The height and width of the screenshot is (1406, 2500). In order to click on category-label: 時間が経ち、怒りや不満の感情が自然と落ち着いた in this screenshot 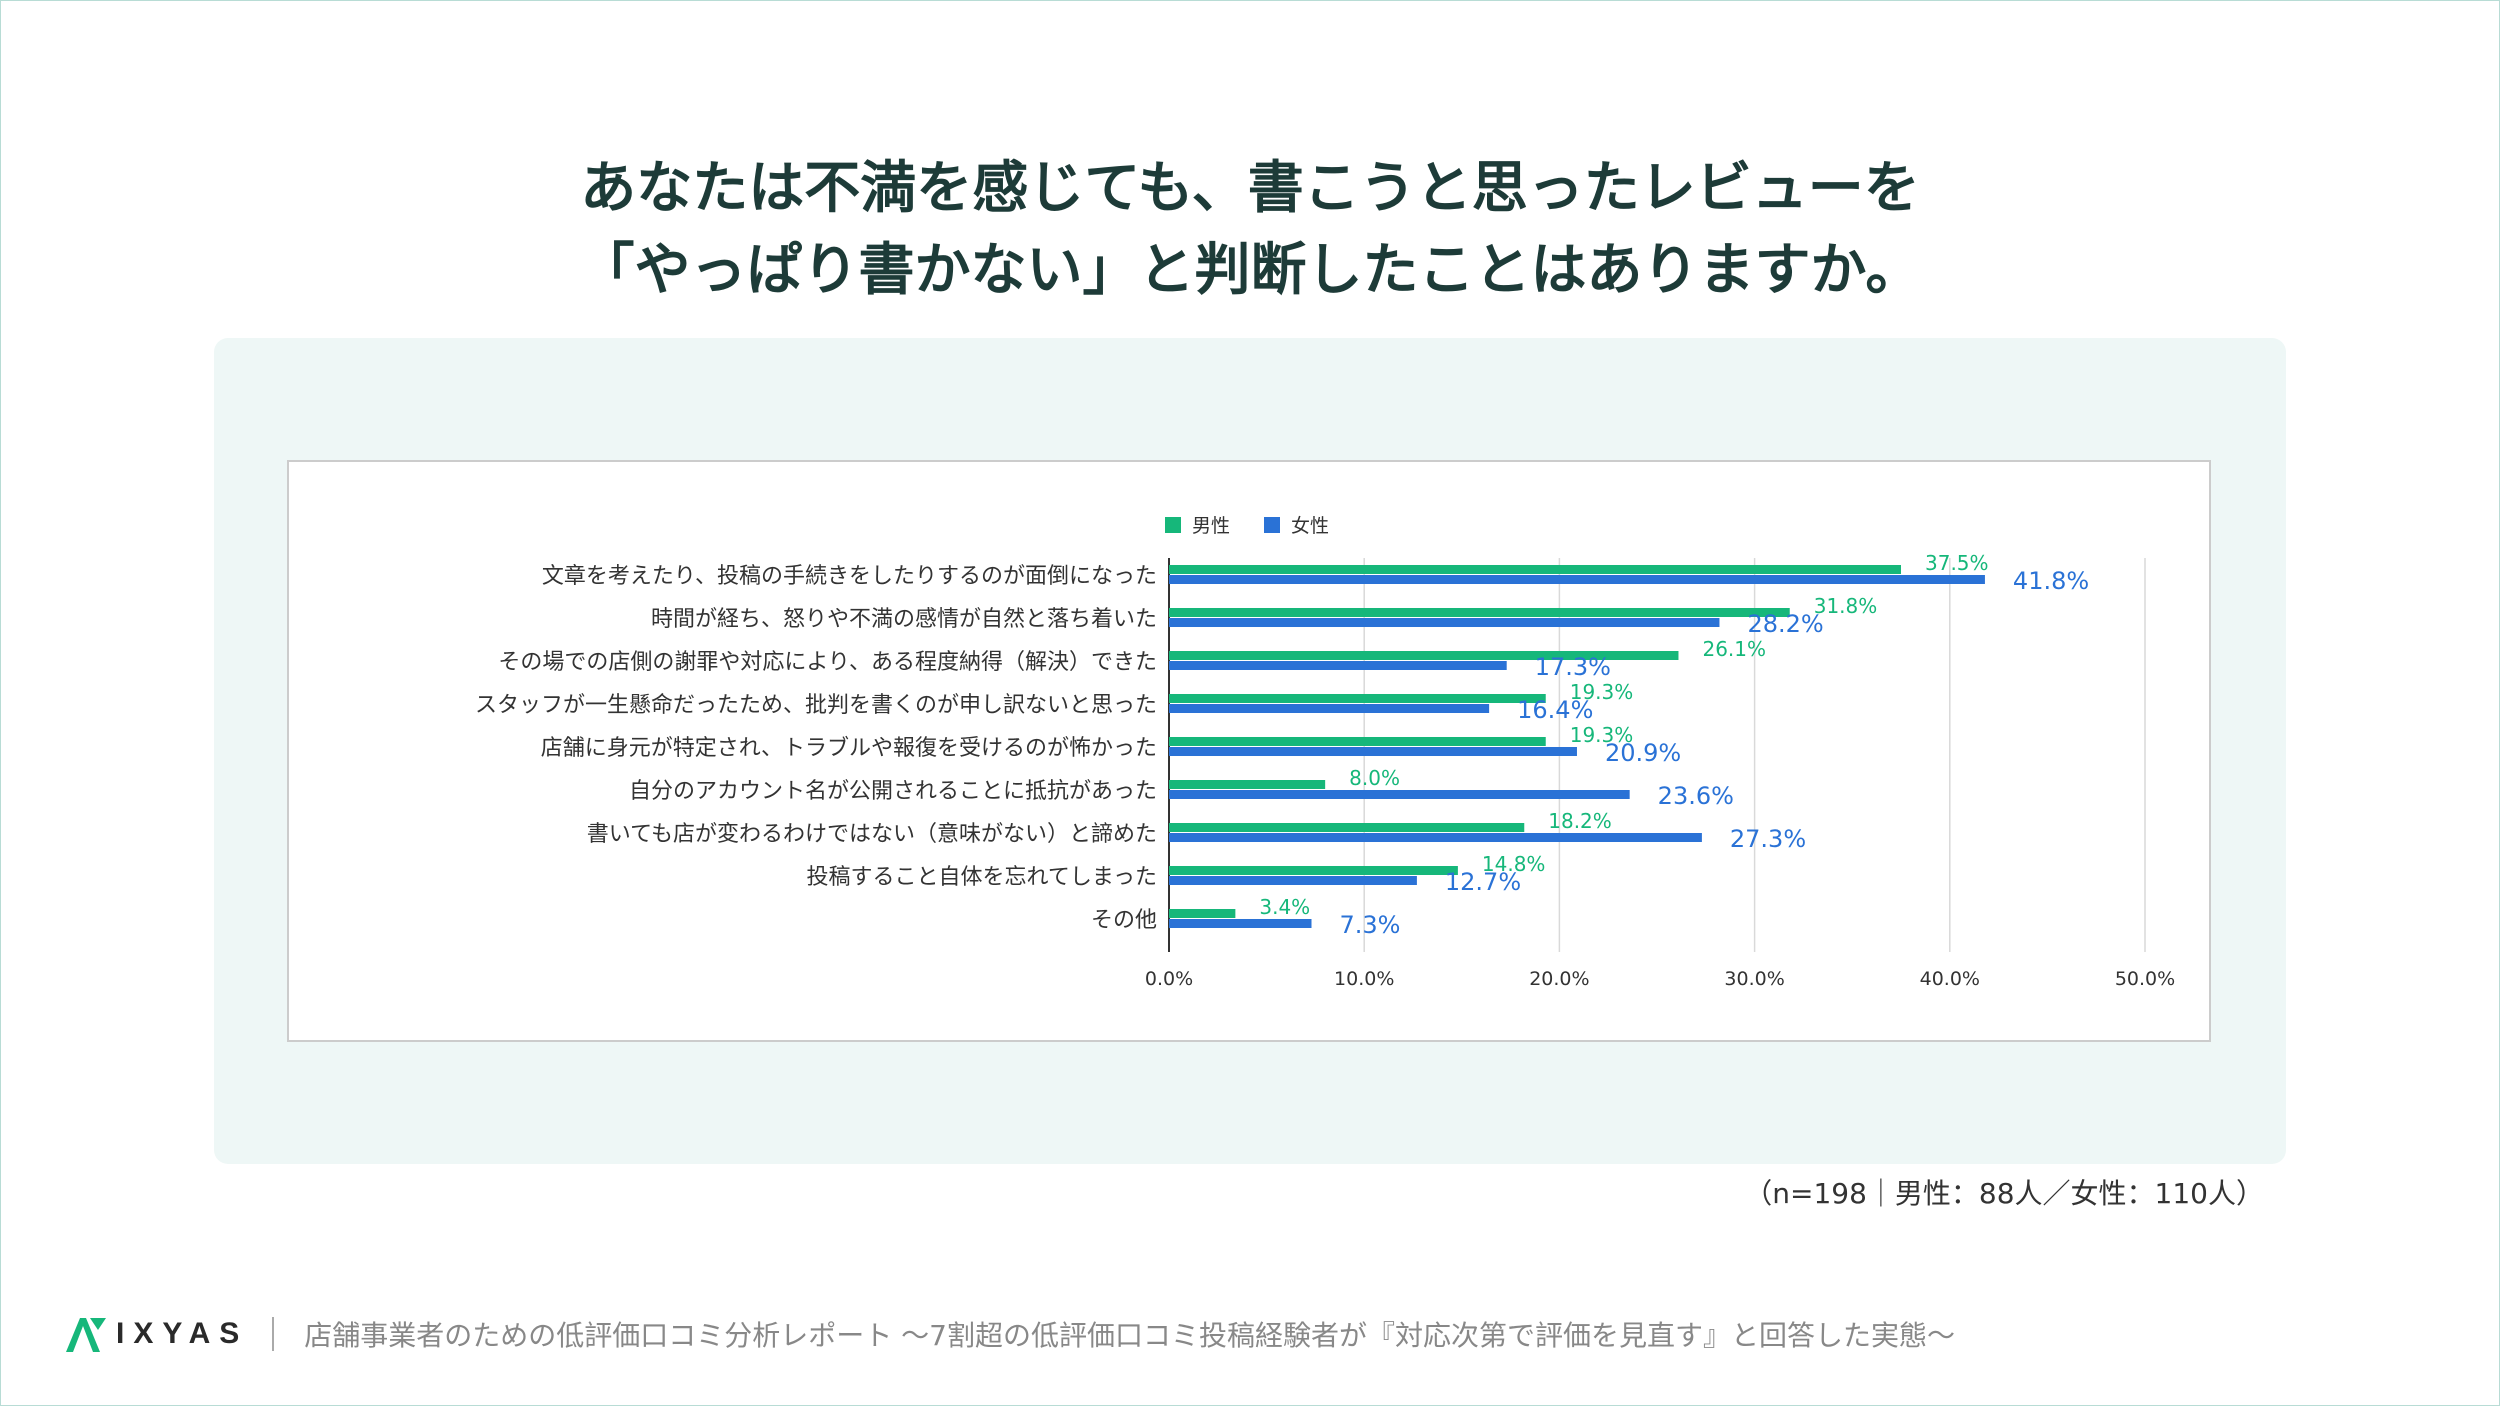, I will do `click(904, 619)`.